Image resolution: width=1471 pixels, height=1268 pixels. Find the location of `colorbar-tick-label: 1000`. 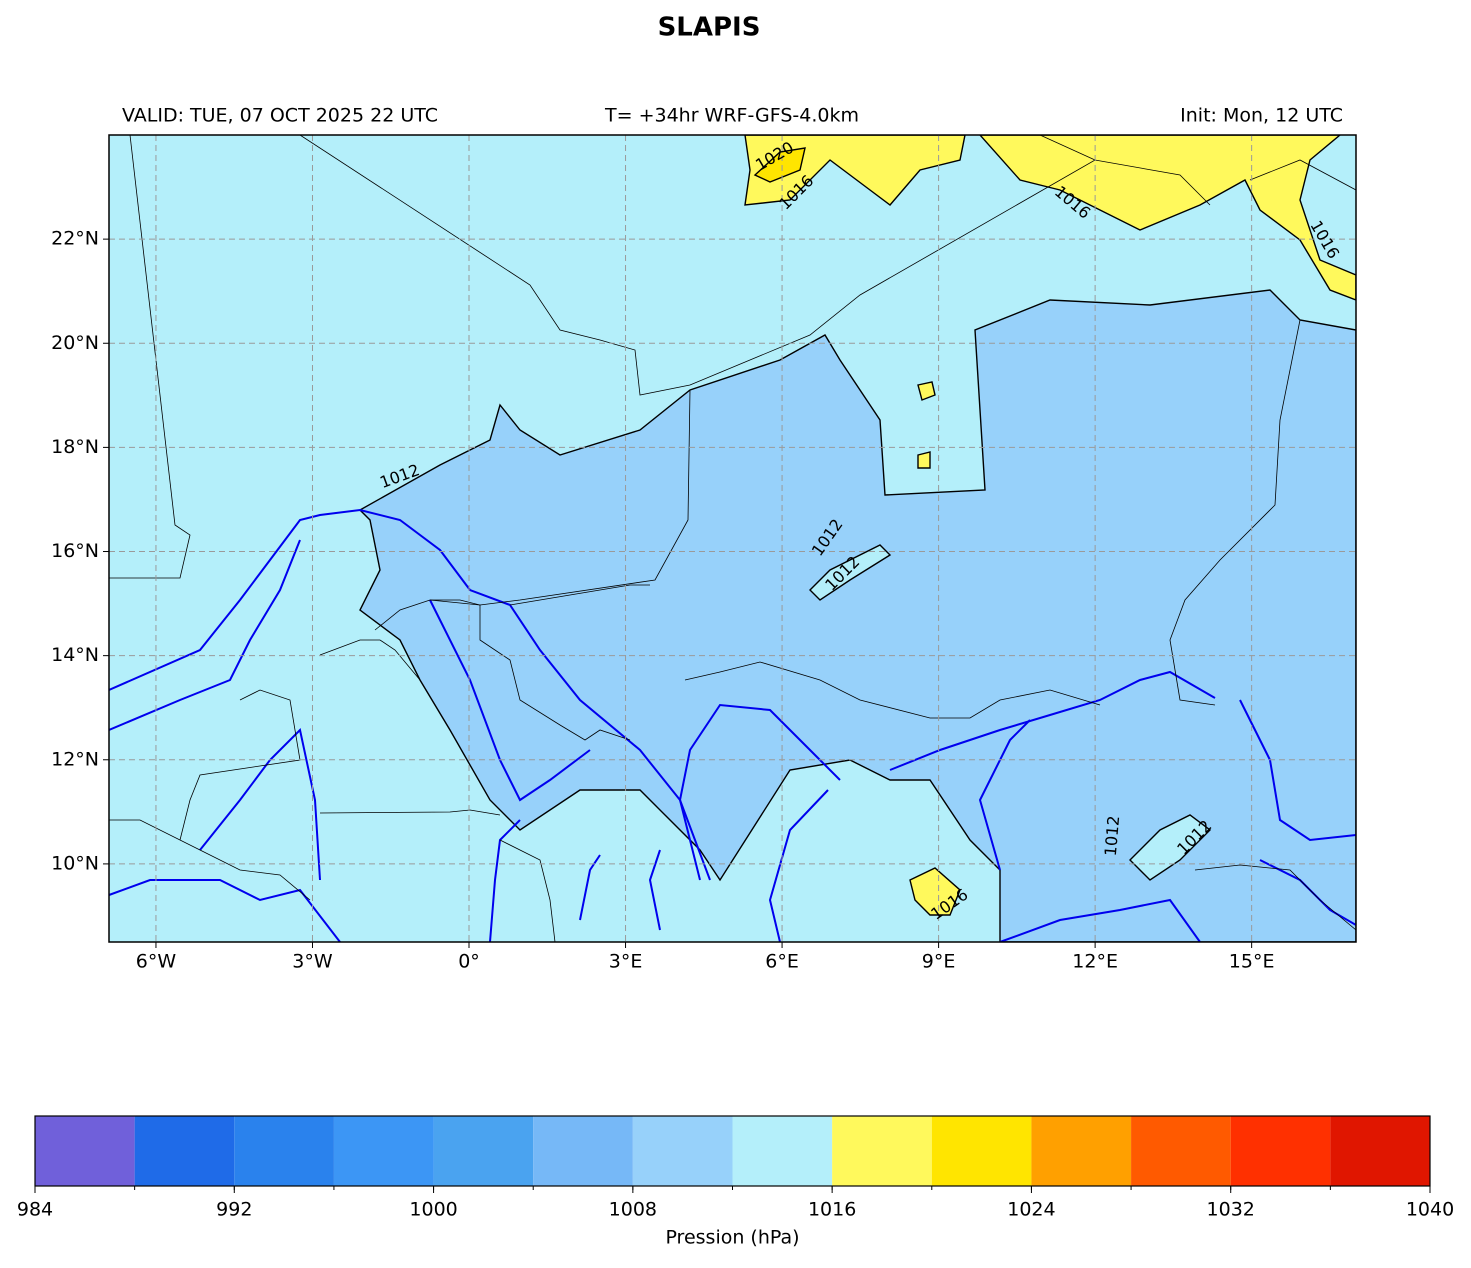

colorbar-tick-label: 1000 is located at coordinates (433, 1210).